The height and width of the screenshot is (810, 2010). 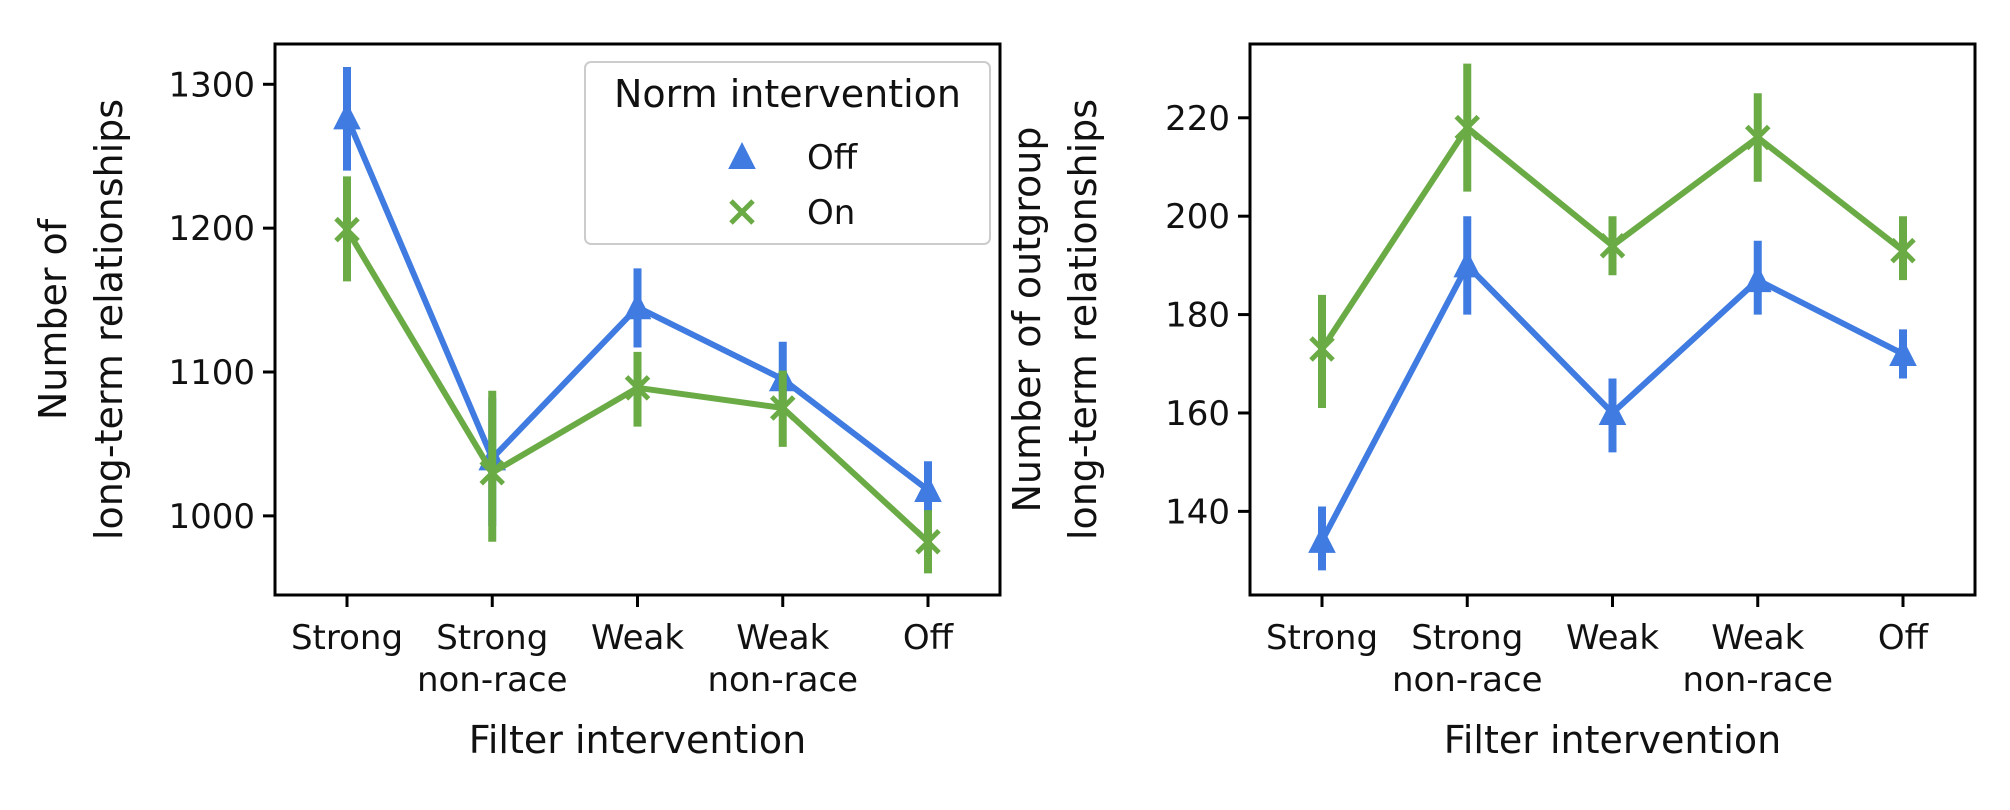 I want to click on y-tick-label: 1100, so click(x=211, y=373).